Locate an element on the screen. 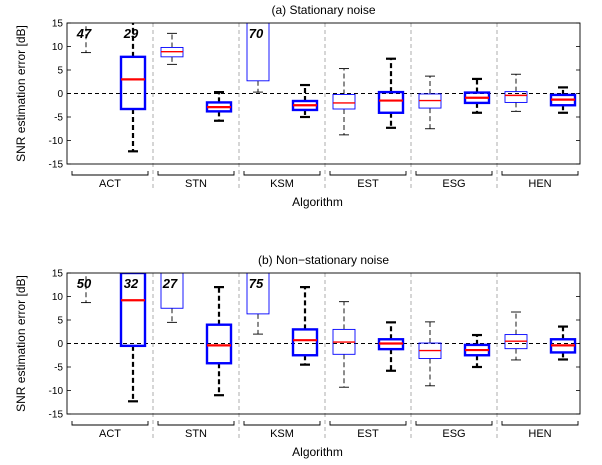 This screenshot has width=602, height=465. offscale-value-label: 70 is located at coordinates (256, 33).